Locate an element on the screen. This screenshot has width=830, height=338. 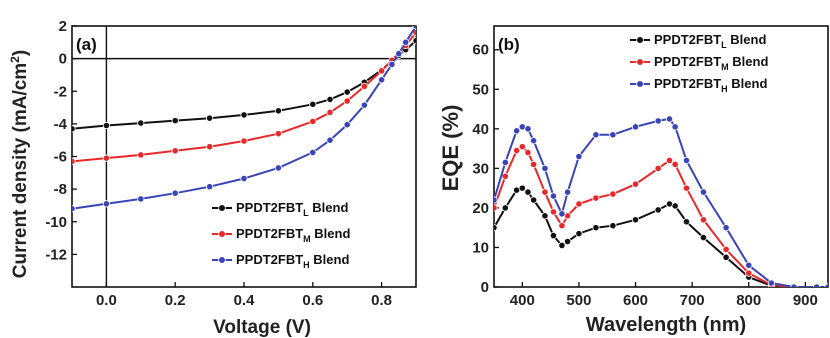
panel-b-x-axis-title: Wavelength (nm) is located at coordinates (666, 325).